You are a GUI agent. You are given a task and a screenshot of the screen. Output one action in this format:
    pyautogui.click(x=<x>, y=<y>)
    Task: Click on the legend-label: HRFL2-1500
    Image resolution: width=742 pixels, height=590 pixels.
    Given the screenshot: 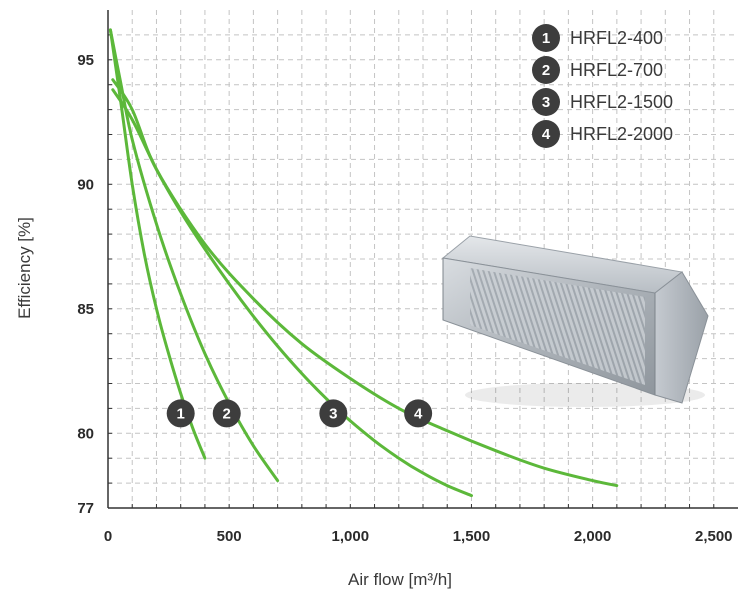 What is the action you would take?
    pyautogui.click(x=621, y=102)
    